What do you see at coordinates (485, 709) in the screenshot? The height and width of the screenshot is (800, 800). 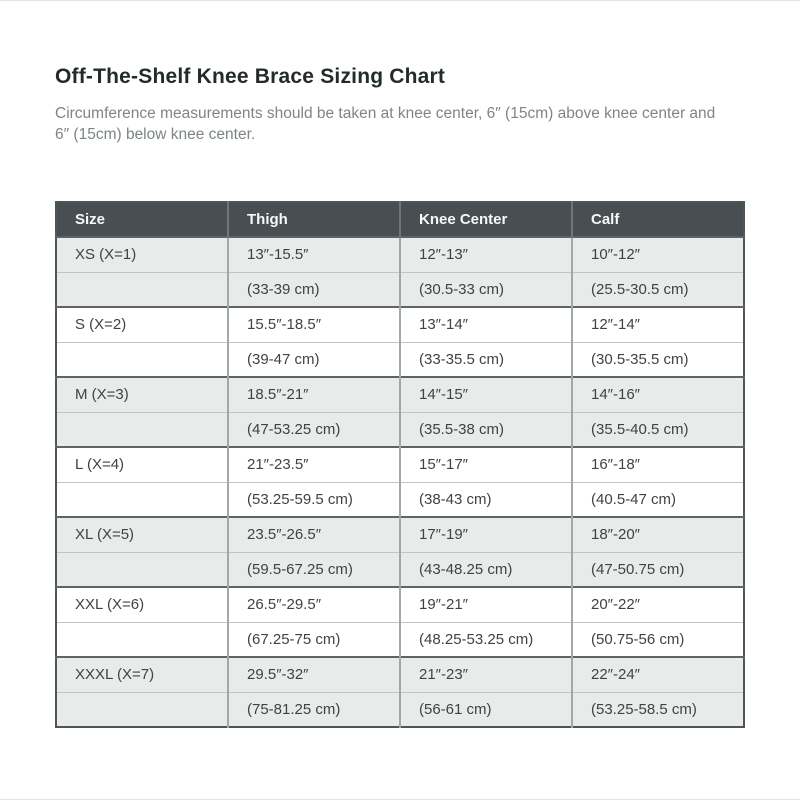 I see `knee-cm: (56-61 cm)` at bounding box center [485, 709].